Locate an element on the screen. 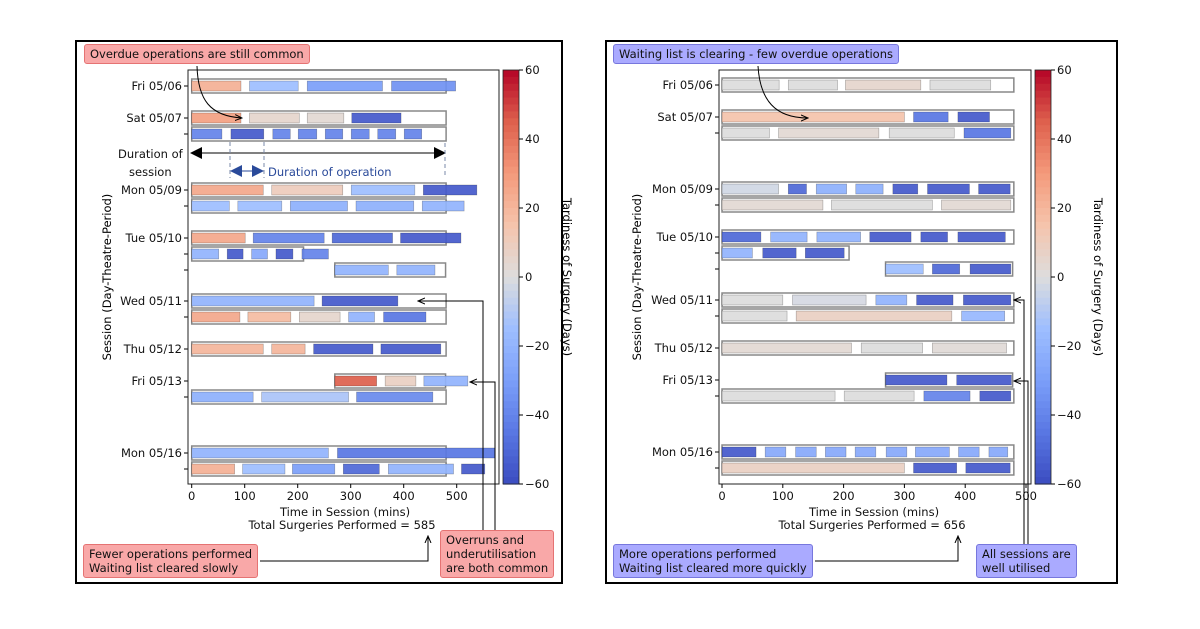 Image resolution: width=1200 pixels, height=629 pixels. x-tick-label: 400 is located at coordinates (404, 496).